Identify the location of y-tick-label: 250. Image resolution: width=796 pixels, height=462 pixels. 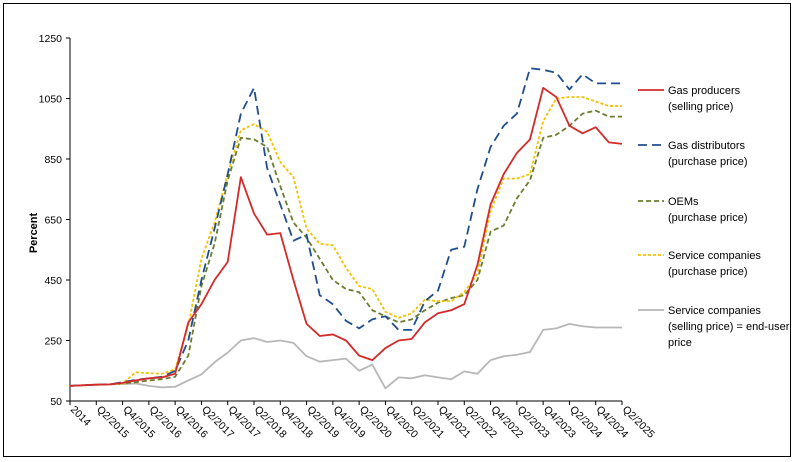
(53, 342).